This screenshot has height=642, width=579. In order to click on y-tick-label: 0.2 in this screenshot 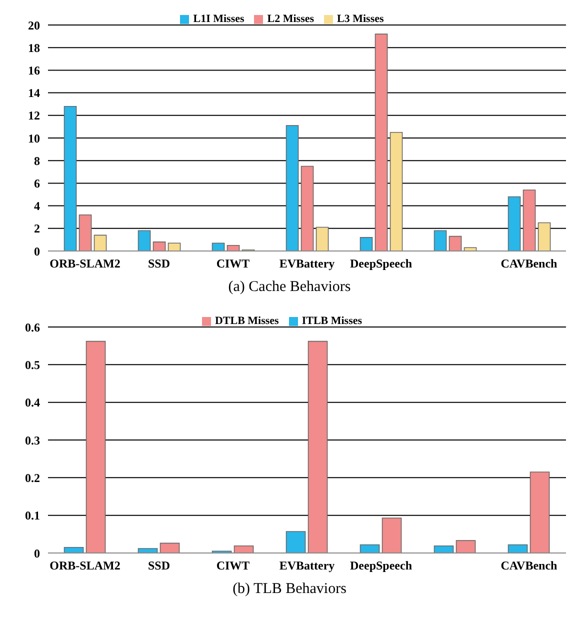, I will do `click(32, 477)`.